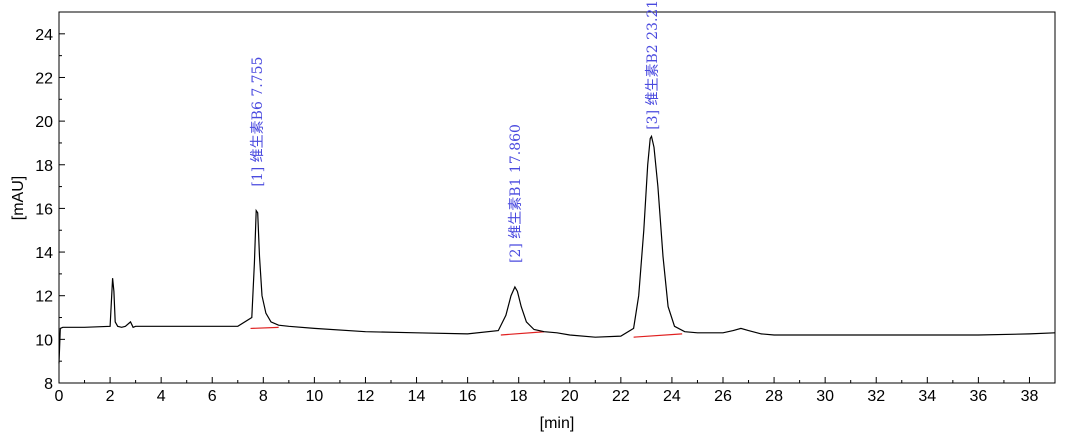  Describe the element at coordinates (44, 166) in the screenshot. I see `y-tick-label: 18` at that location.